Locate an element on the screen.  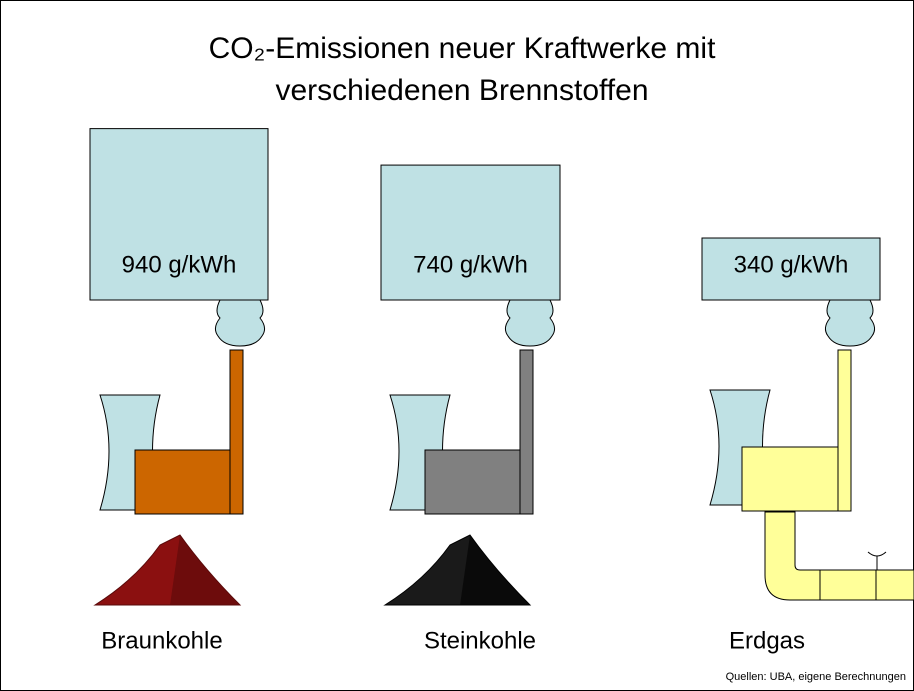
chart-title-line: verschiedenen Brennstoffen is located at coordinates (461, 90).